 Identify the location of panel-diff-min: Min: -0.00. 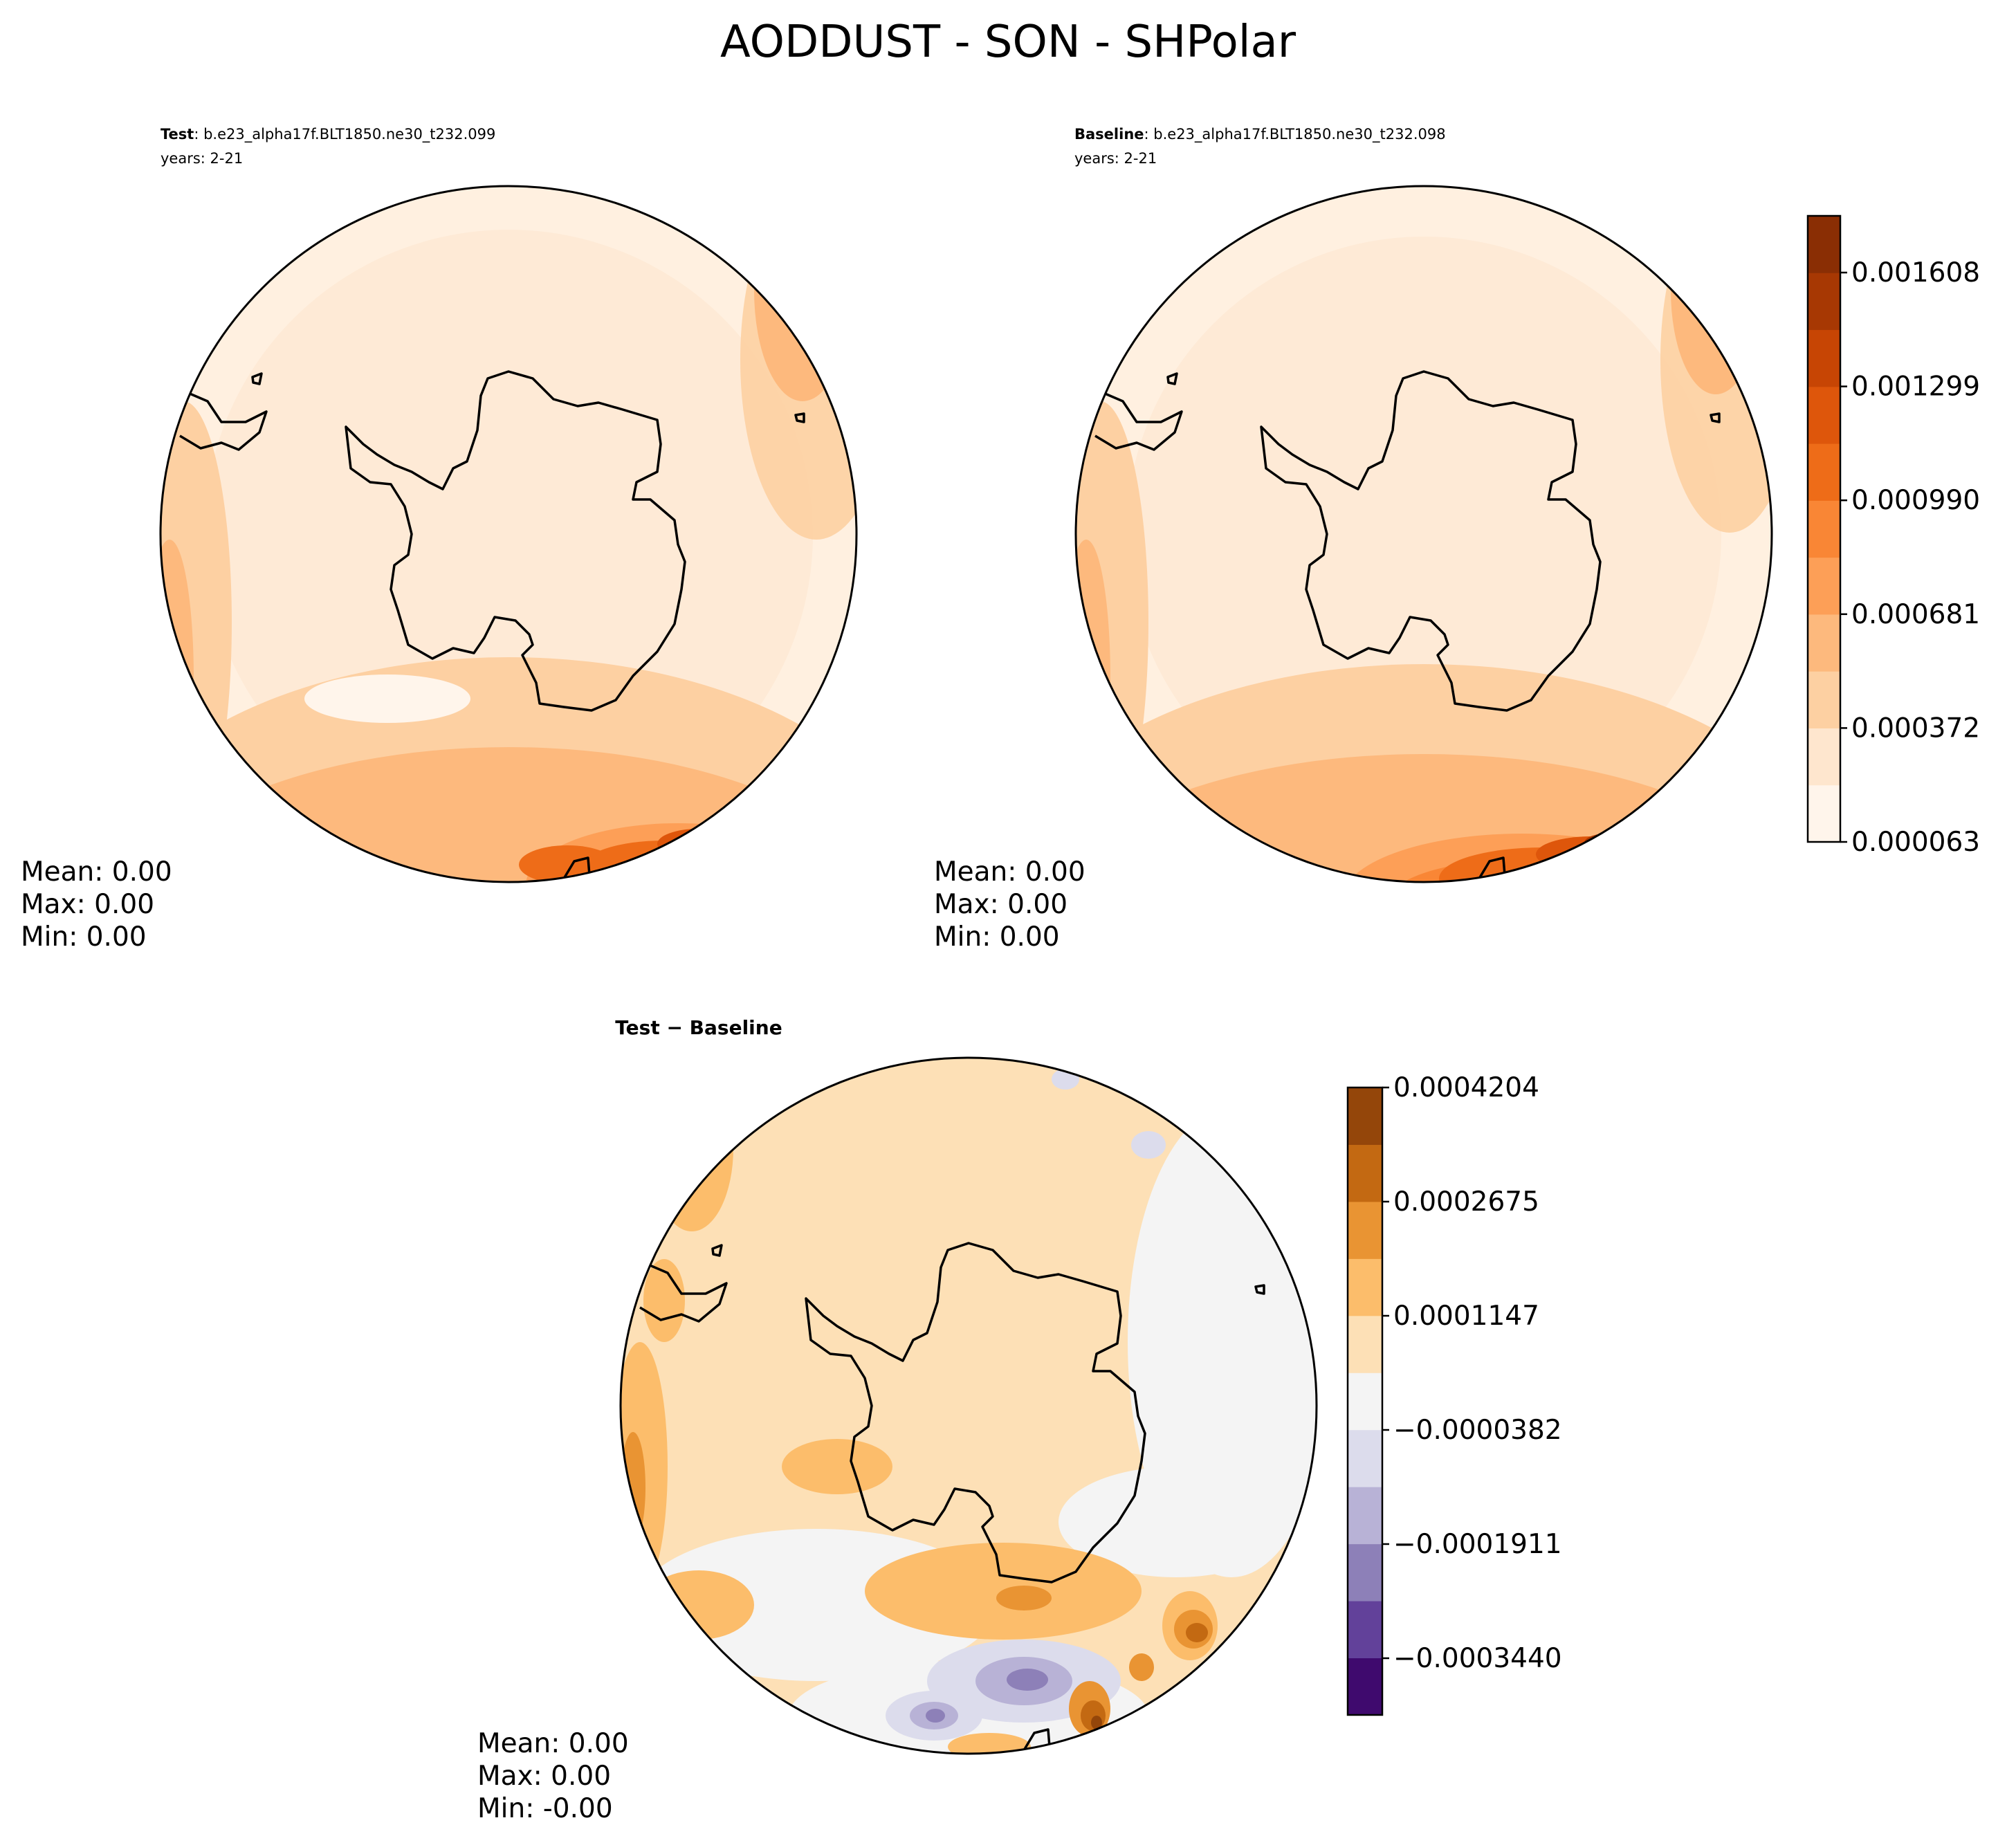
(545, 1809).